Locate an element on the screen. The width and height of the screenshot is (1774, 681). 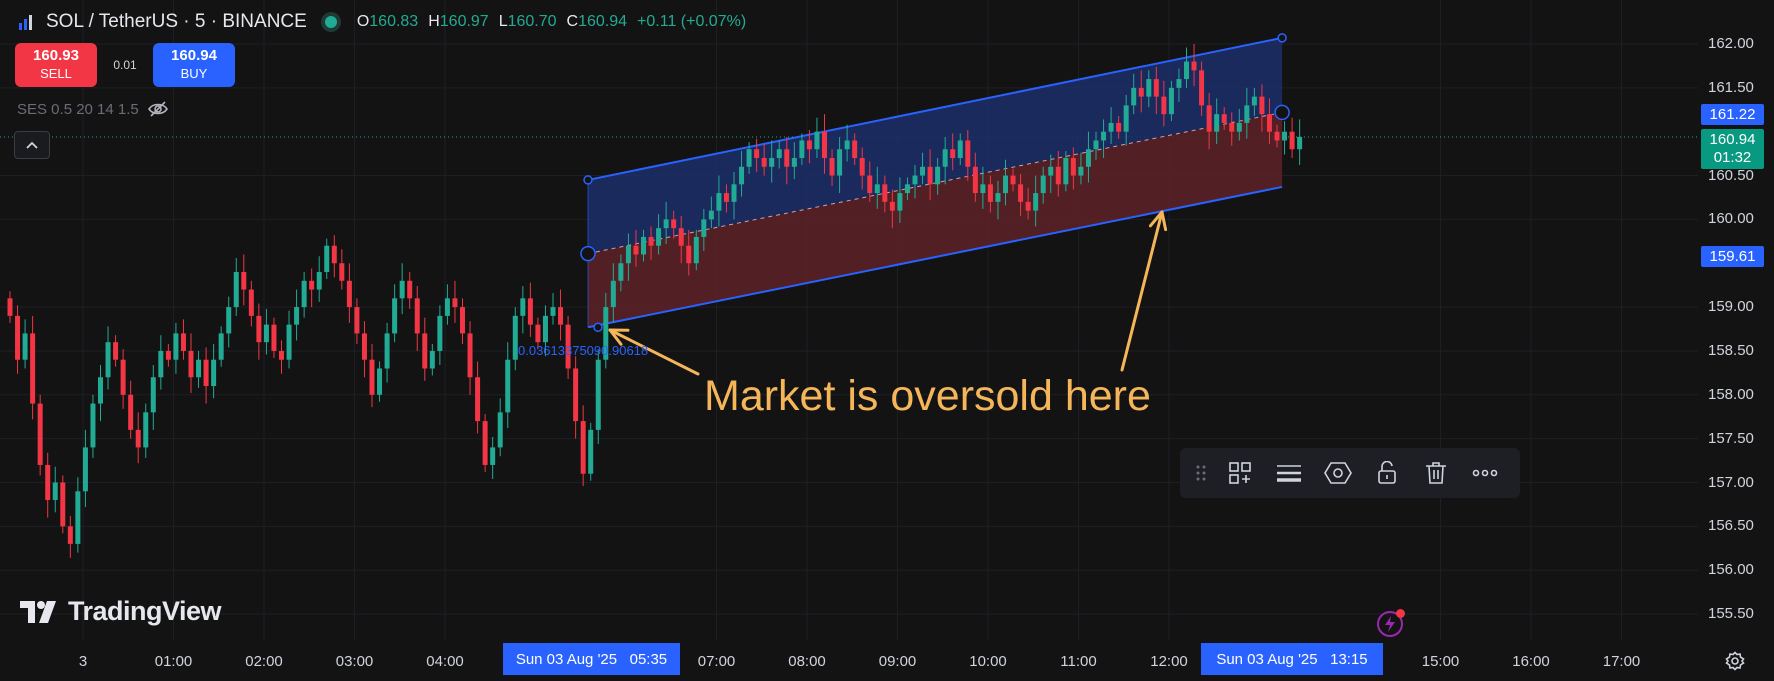
tradingview-logo: TradingView is located at coordinates (121, 611).